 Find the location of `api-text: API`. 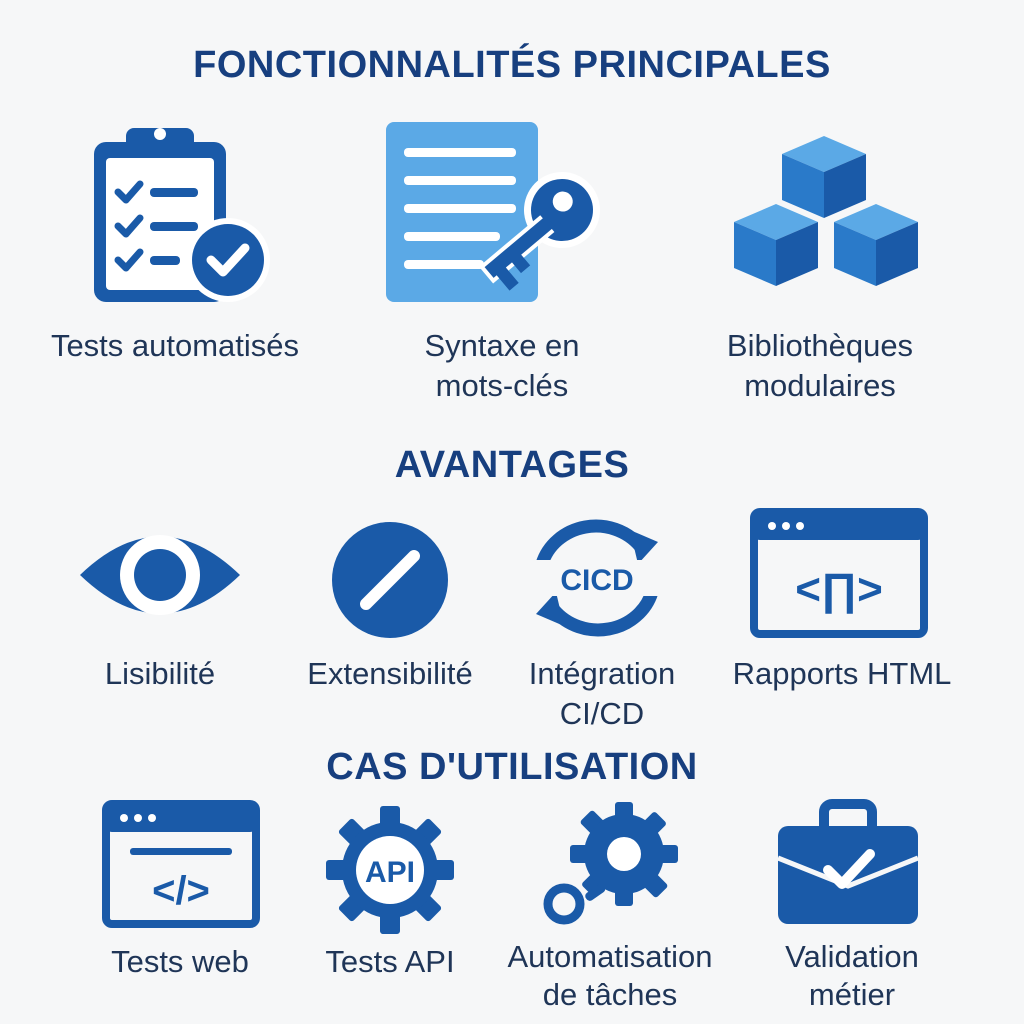

api-text: API is located at coordinates (390, 872).